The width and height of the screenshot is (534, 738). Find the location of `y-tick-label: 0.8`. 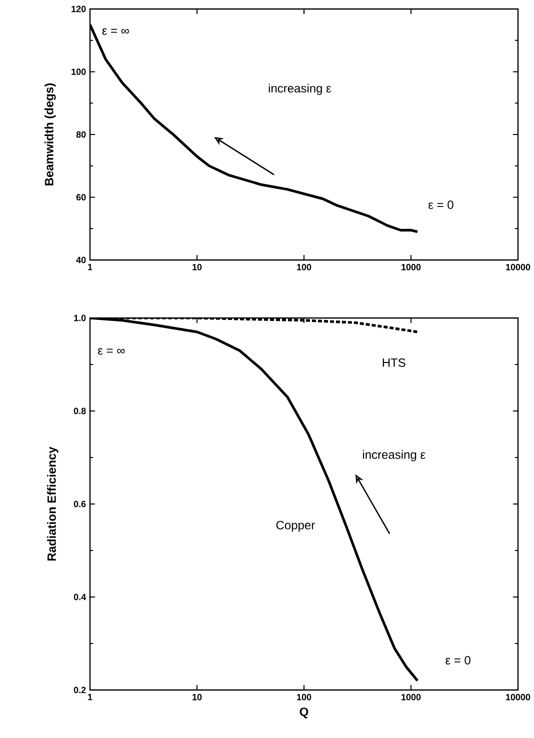

y-tick-label: 0.8 is located at coordinates (80, 411).